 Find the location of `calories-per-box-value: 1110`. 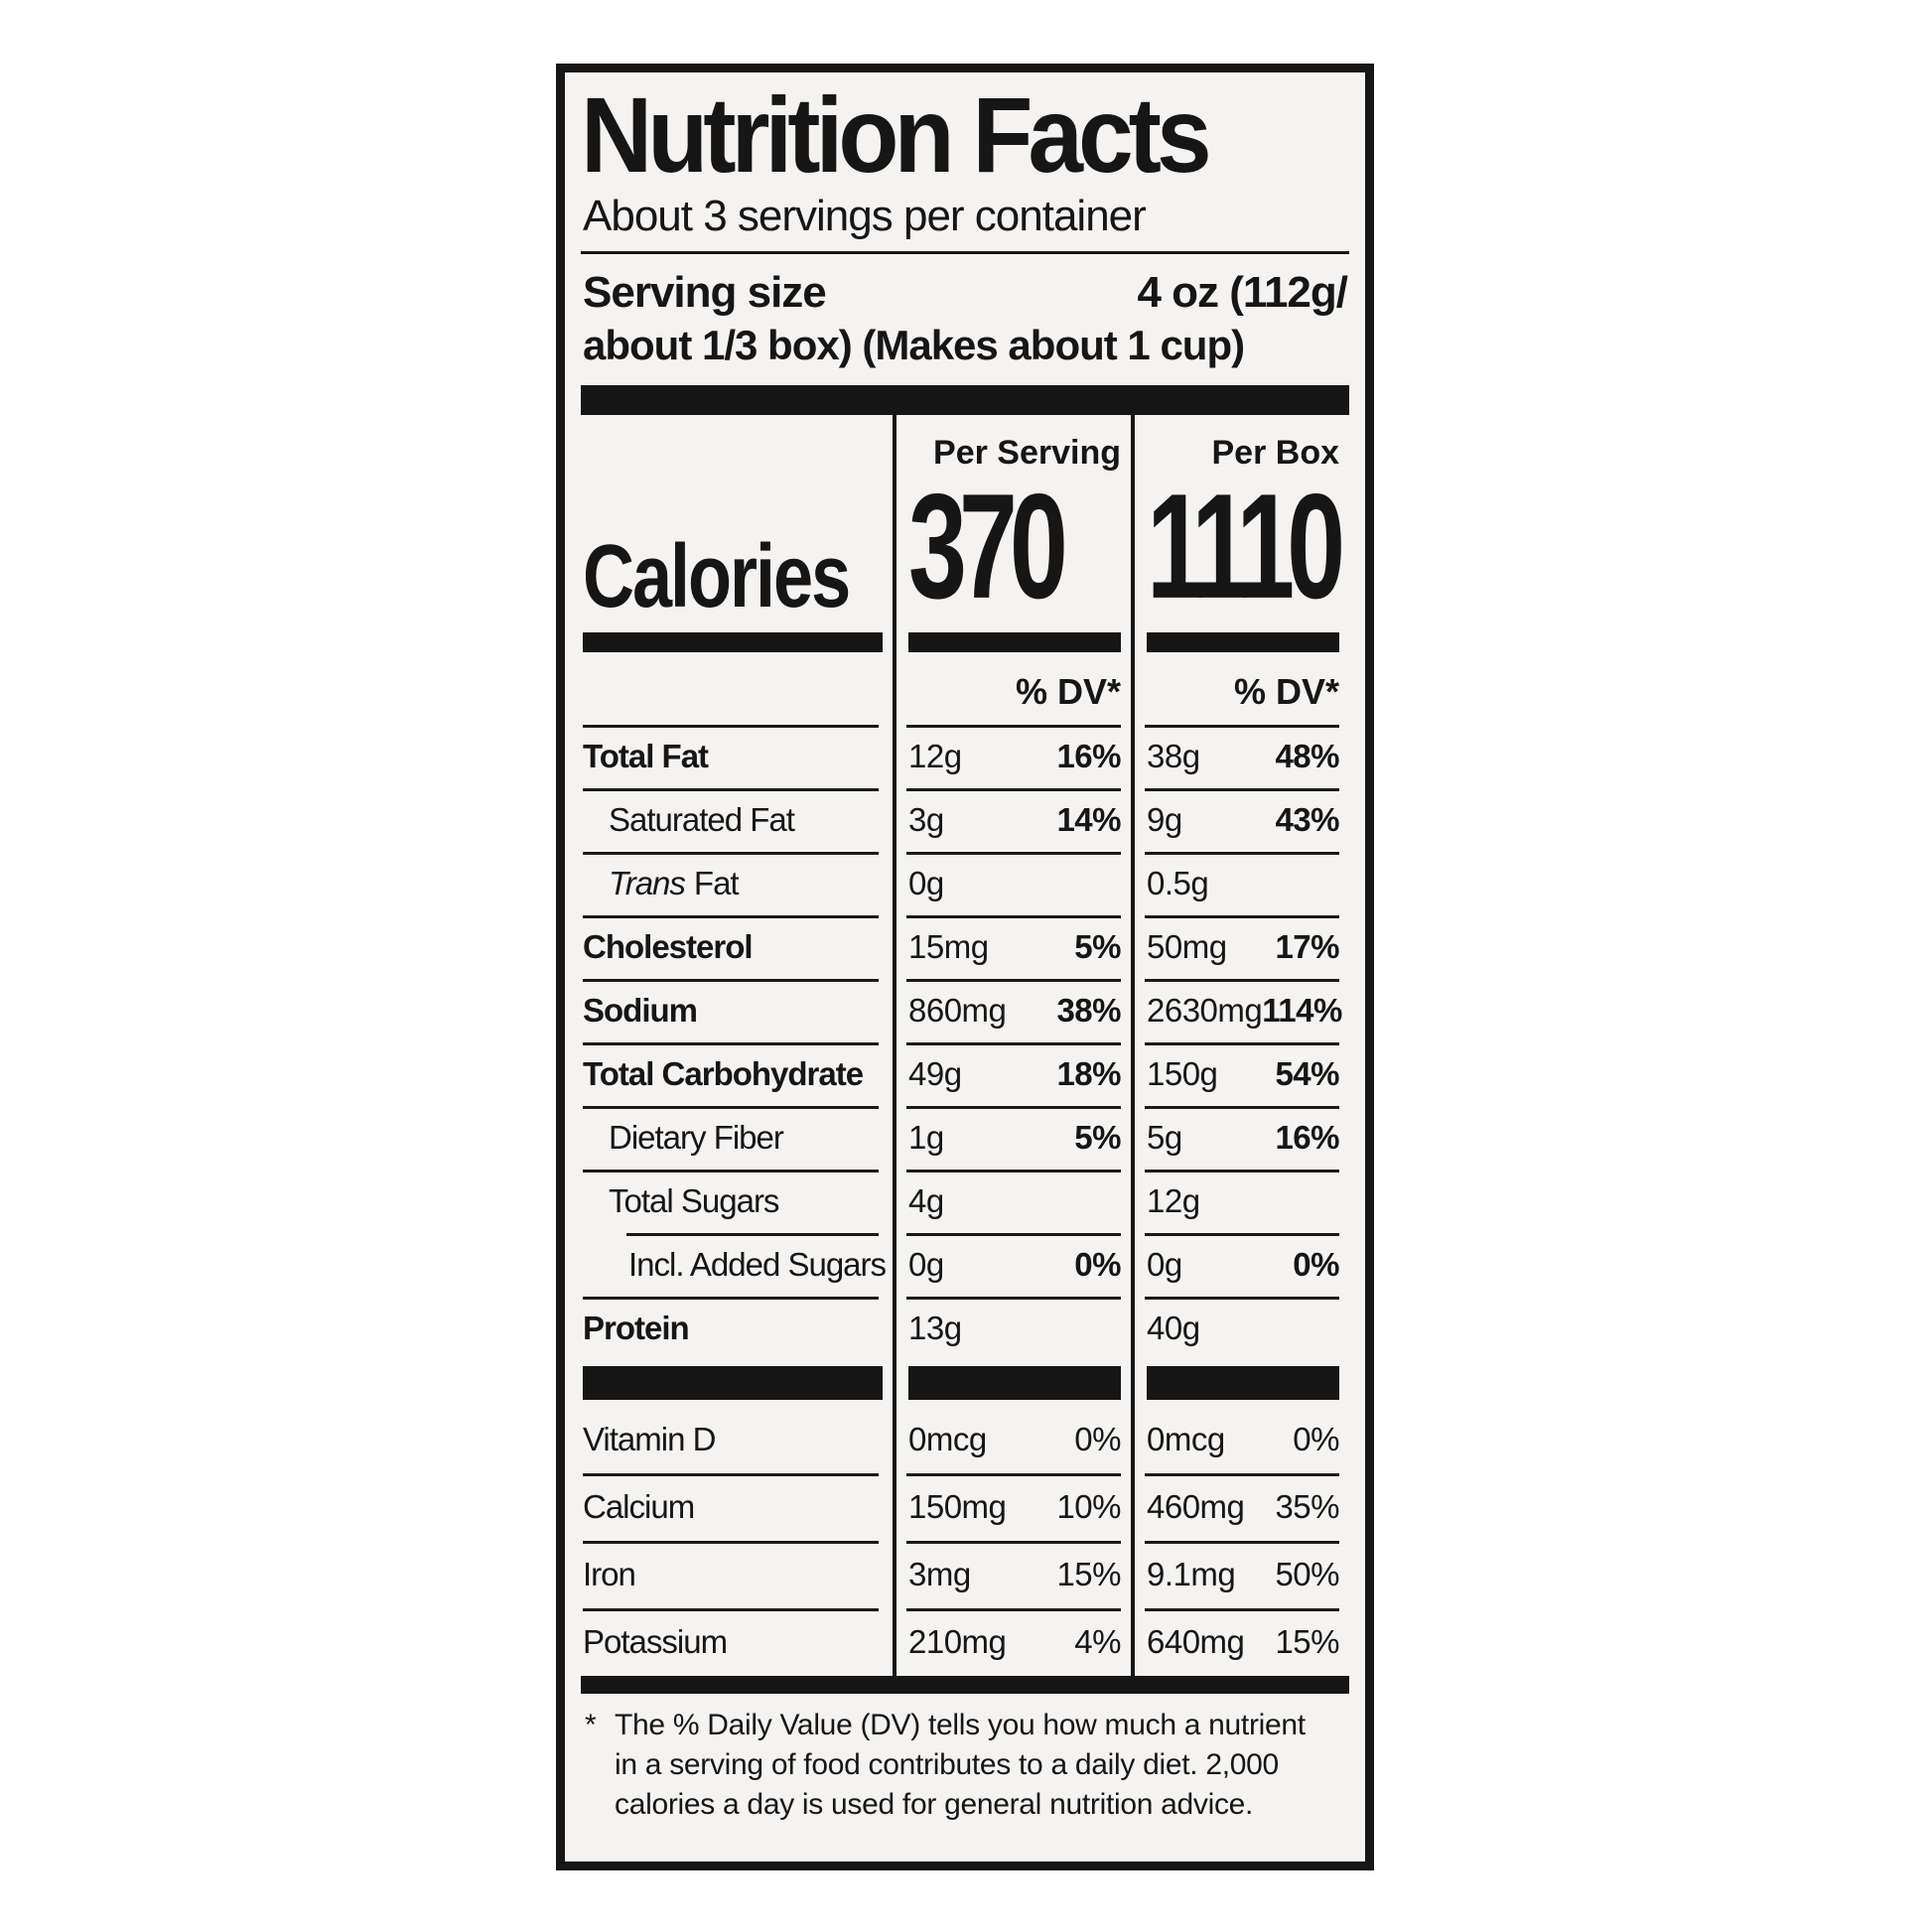

calories-per-box-value: 1110 is located at coordinates (1246, 547).